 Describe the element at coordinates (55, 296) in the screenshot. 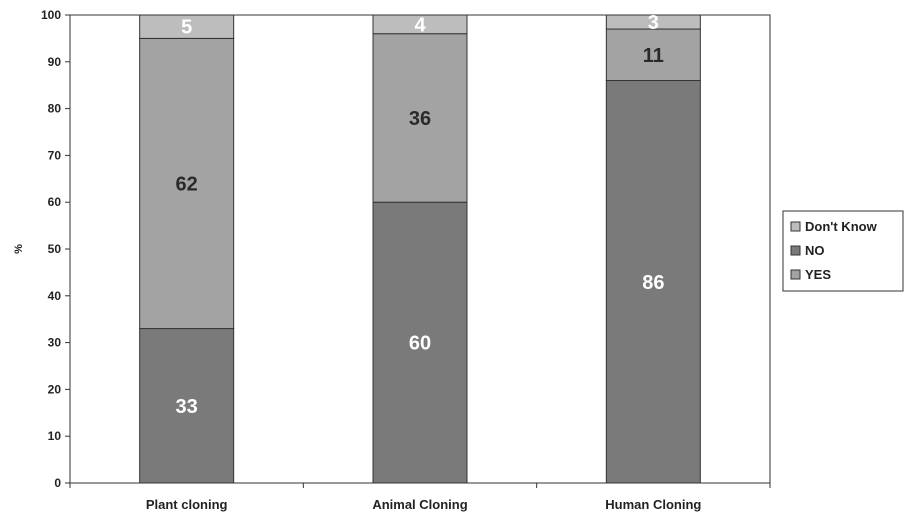

I see `y-tick-label: 40` at that location.